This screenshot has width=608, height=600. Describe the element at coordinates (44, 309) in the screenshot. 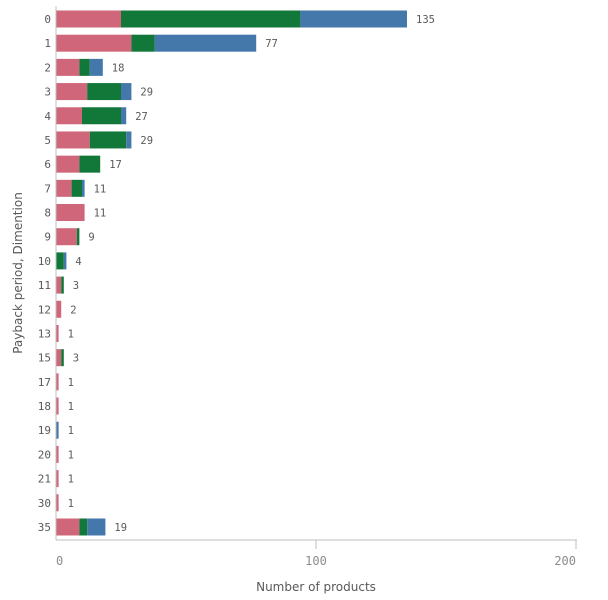

I see `category-label: 12` at that location.